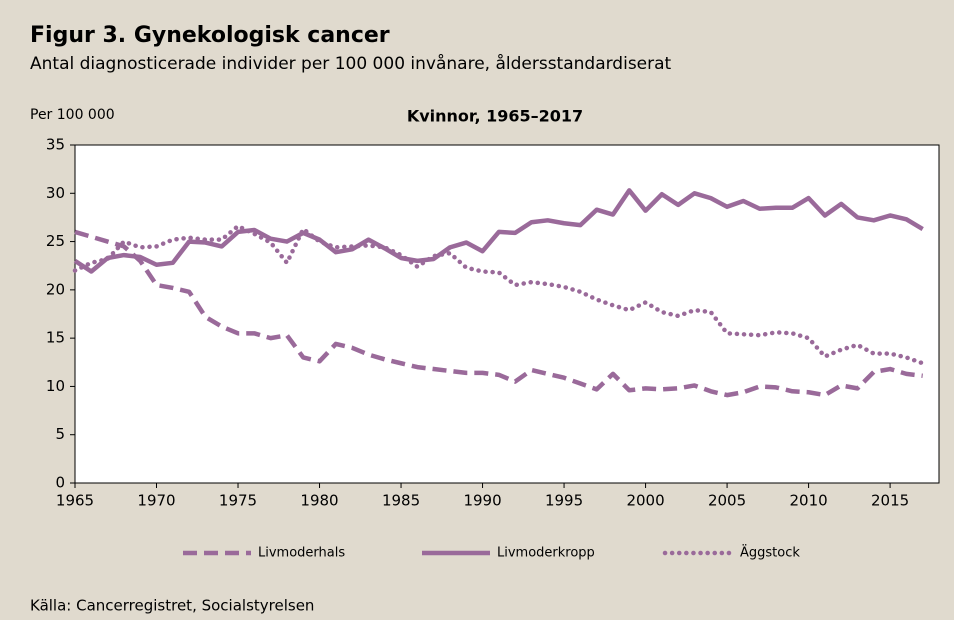 This screenshot has width=954, height=624. What do you see at coordinates (645, 501) in the screenshot?
I see `x-tick-label: 2000` at bounding box center [645, 501].